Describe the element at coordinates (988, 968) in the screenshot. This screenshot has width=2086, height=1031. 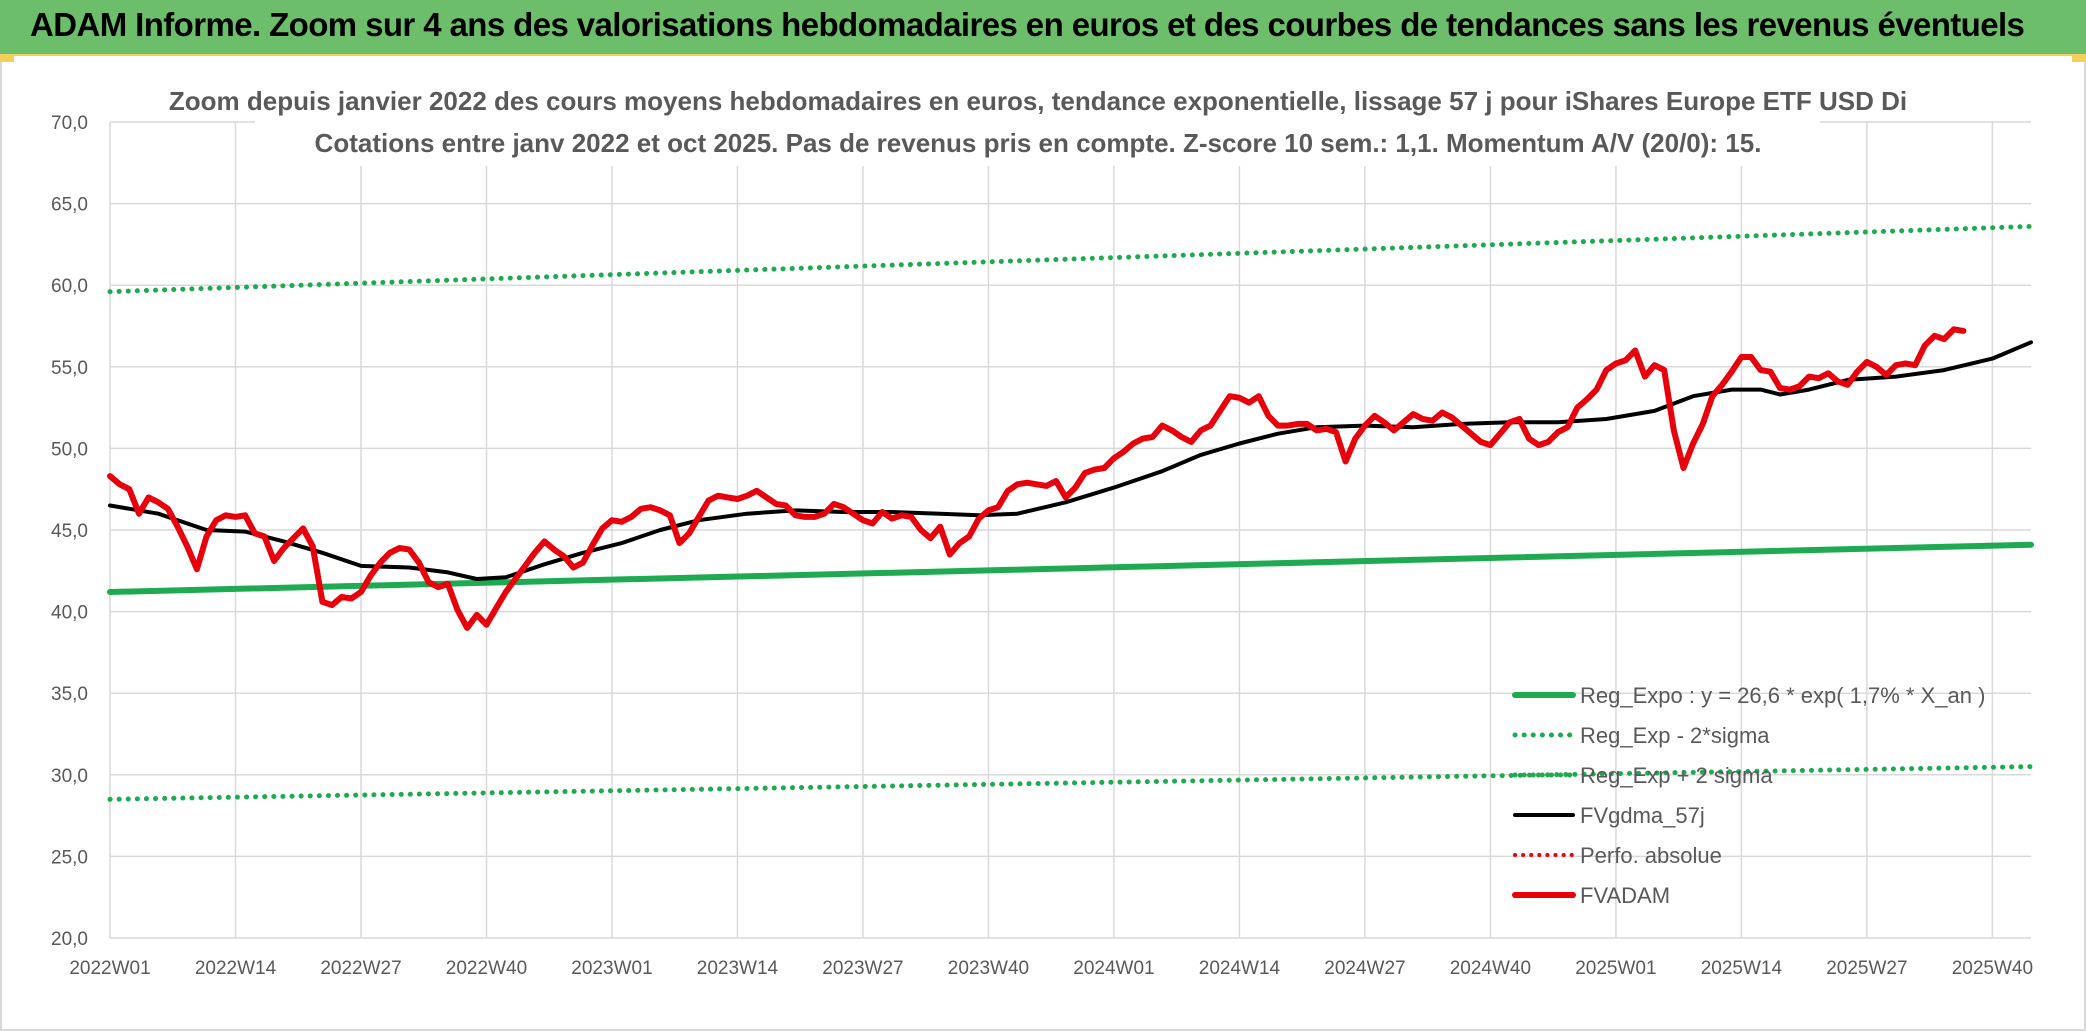
I see `x-tick-label: 2023W40` at that location.